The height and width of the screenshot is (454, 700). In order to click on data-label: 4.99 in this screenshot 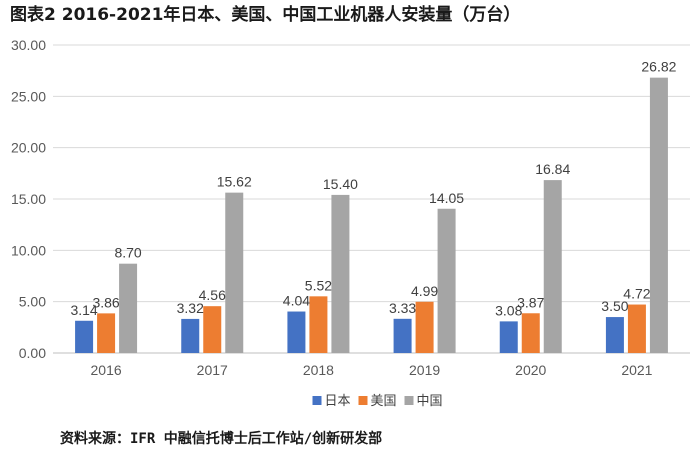, I will do `click(424, 291)`.